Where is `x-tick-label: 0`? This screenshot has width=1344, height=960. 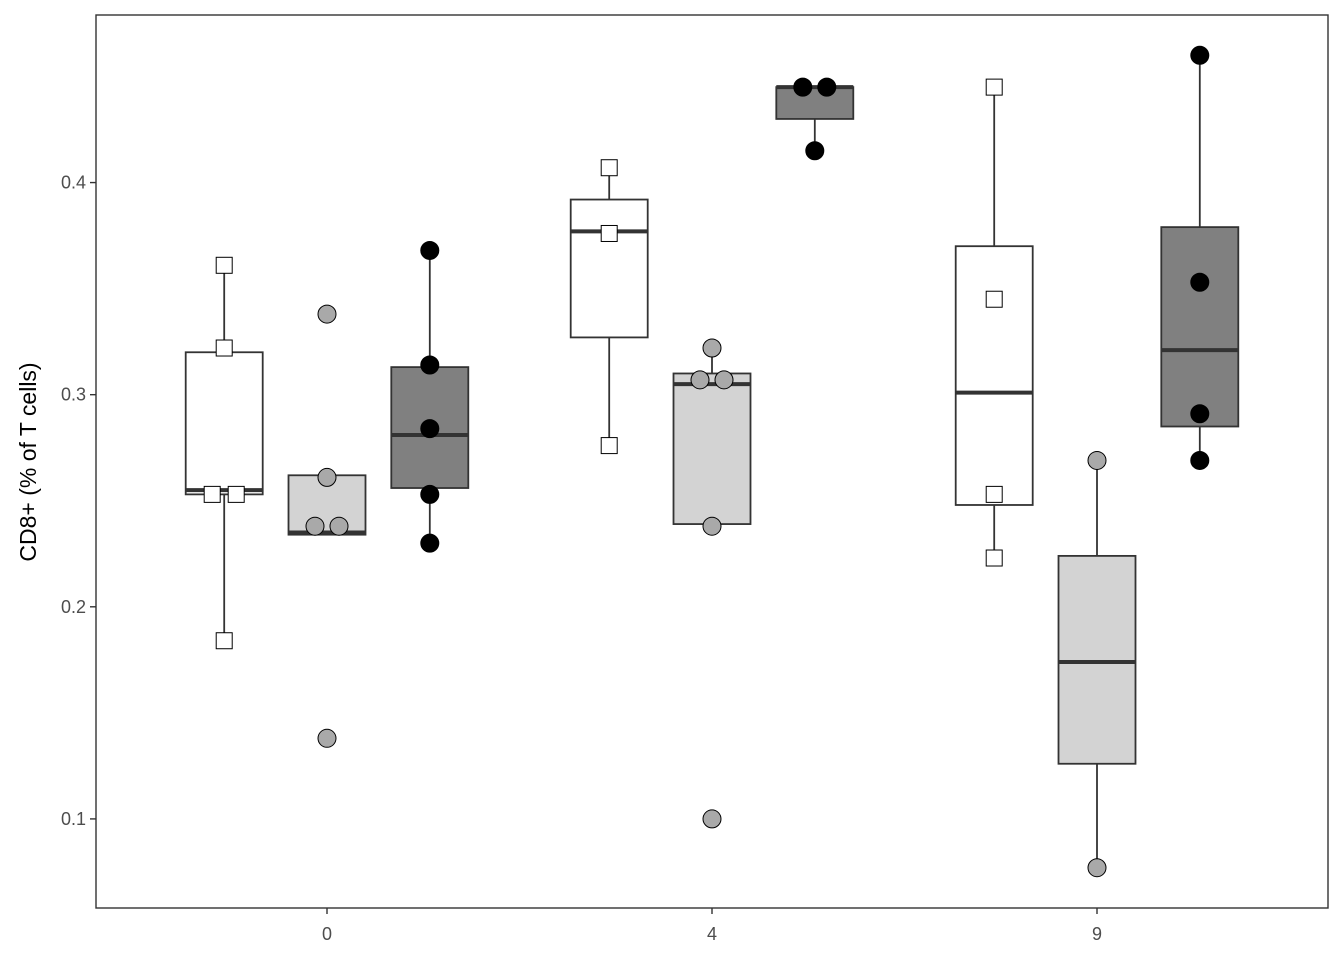 x-tick-label: 0 is located at coordinates (327, 934).